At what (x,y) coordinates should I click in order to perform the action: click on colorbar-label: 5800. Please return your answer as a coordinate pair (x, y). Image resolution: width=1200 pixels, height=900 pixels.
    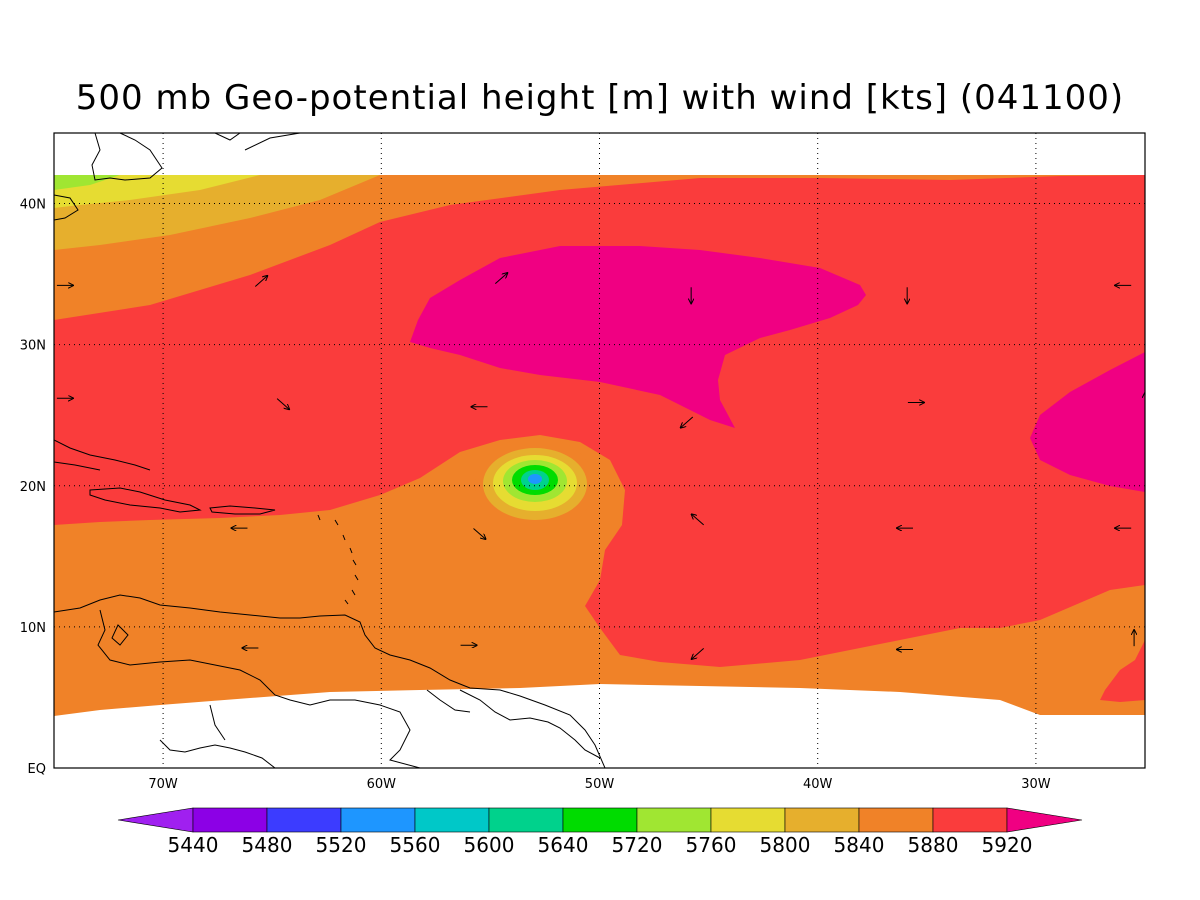
    Looking at the image, I should click on (785, 845).